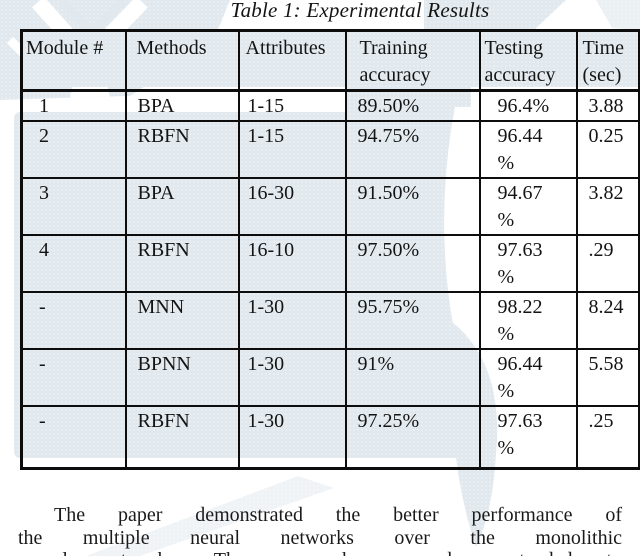 This screenshot has width=640, height=556. Describe the element at coordinates (412, 263) in the screenshot. I see `cell-training-accuracy: 97.50%` at that location.